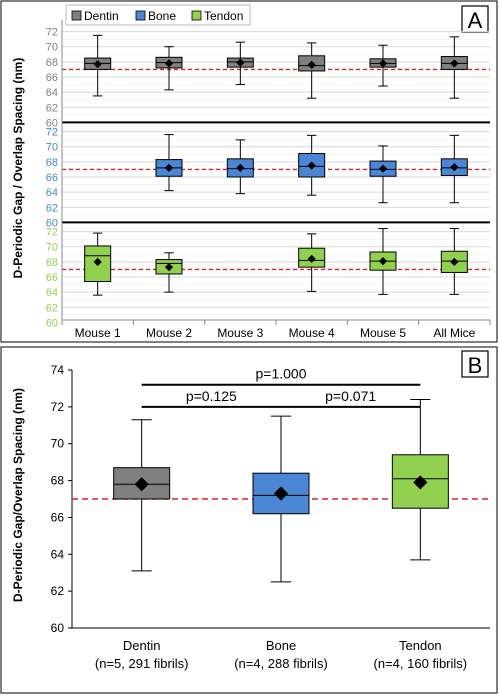  Describe the element at coordinates (169, 267) in the screenshot. I see `box-tendon-mouse-2-mean-marker` at that location.